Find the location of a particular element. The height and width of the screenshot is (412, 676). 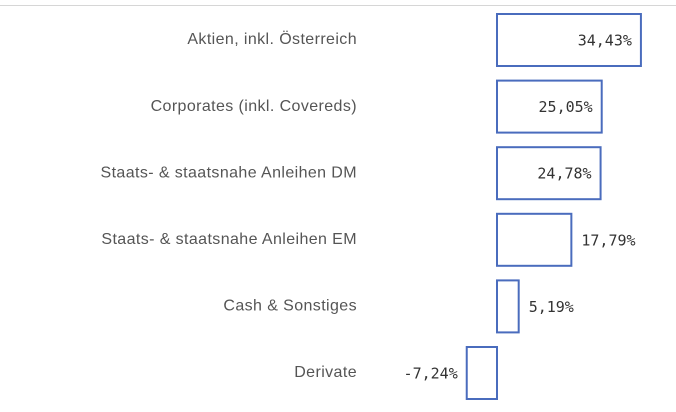

value-label: 25,05% is located at coordinates (566, 107).